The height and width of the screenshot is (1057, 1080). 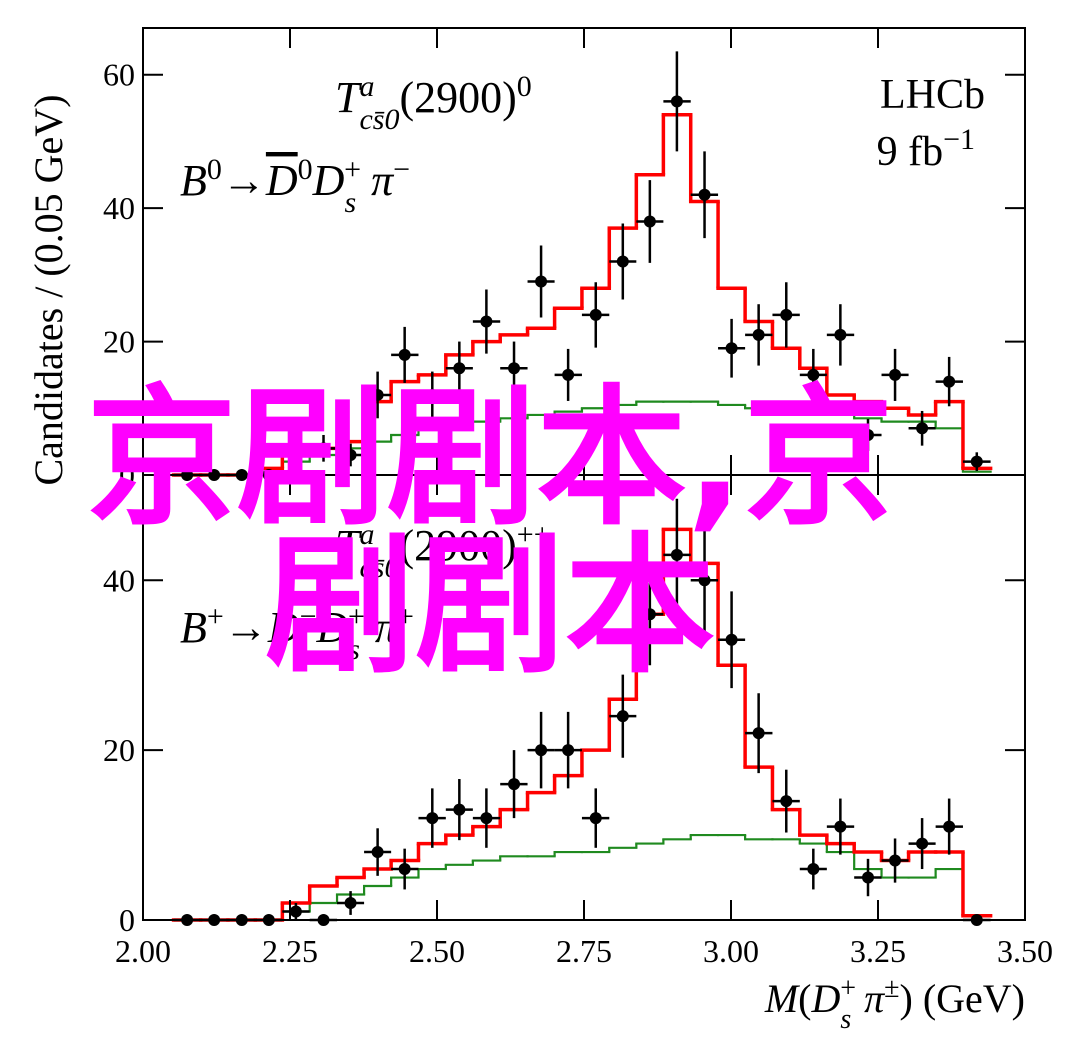 What do you see at coordinates (894, 1004) in the screenshot?
I see `x-axis-label: M(Ds+ π±) (GeV)` at bounding box center [894, 1004].